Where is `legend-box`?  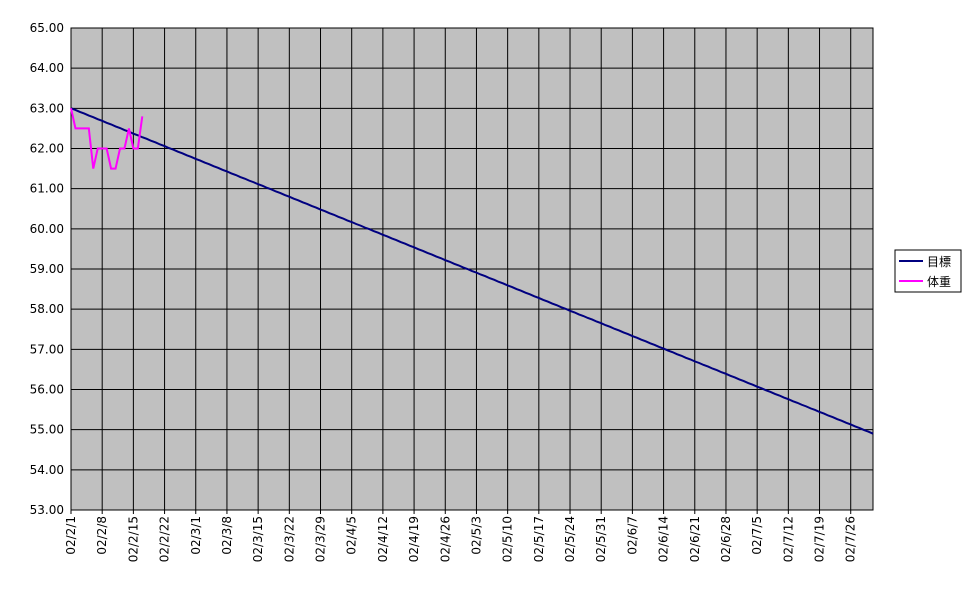 legend-box is located at coordinates (928, 271).